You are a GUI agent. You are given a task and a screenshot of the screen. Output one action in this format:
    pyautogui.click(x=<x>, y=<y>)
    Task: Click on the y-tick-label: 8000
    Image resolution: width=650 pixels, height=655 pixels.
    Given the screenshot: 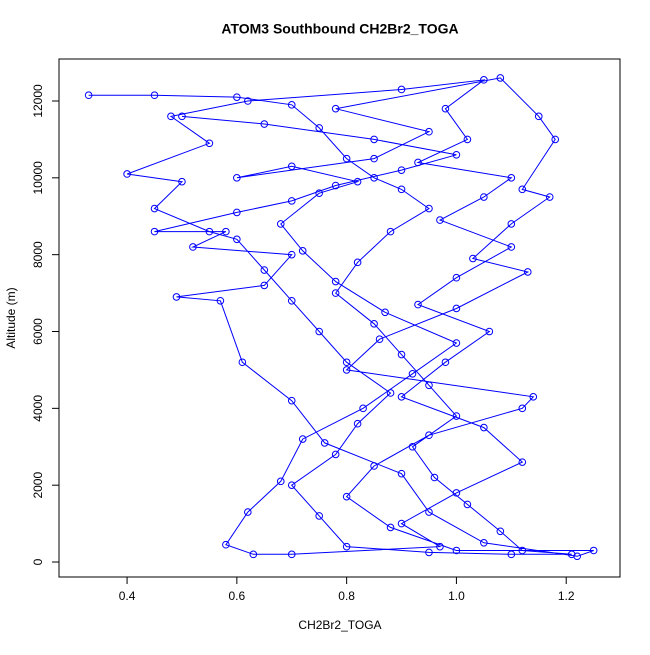 What is the action you would take?
    pyautogui.click(x=38, y=254)
    